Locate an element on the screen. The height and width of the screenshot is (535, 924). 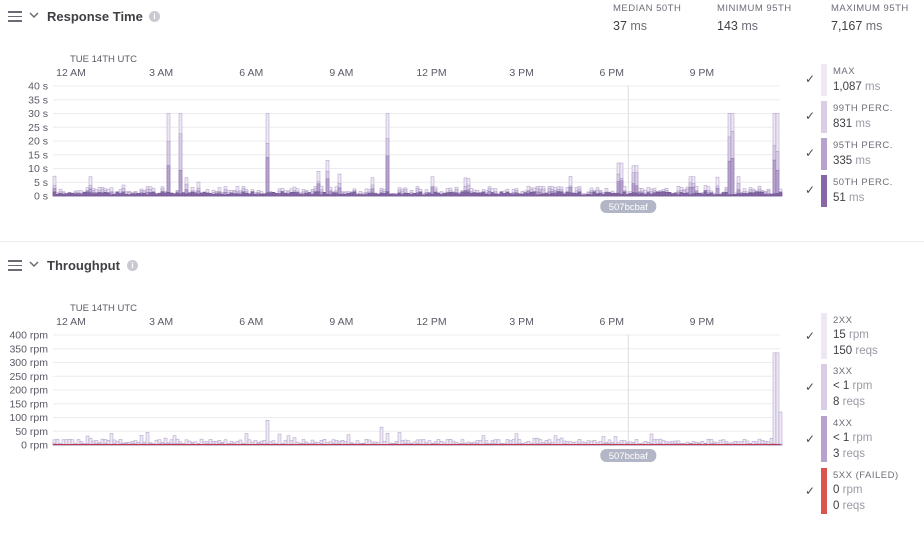
y-tick-label: 30 s is located at coordinates (38, 114).